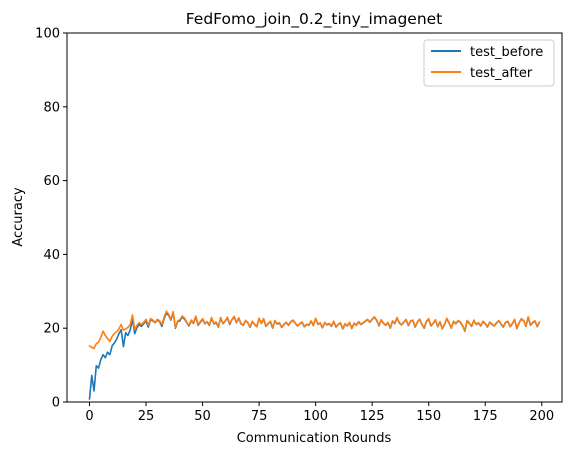  I want to click on legend-label-test-before: test_before, so click(506, 52).